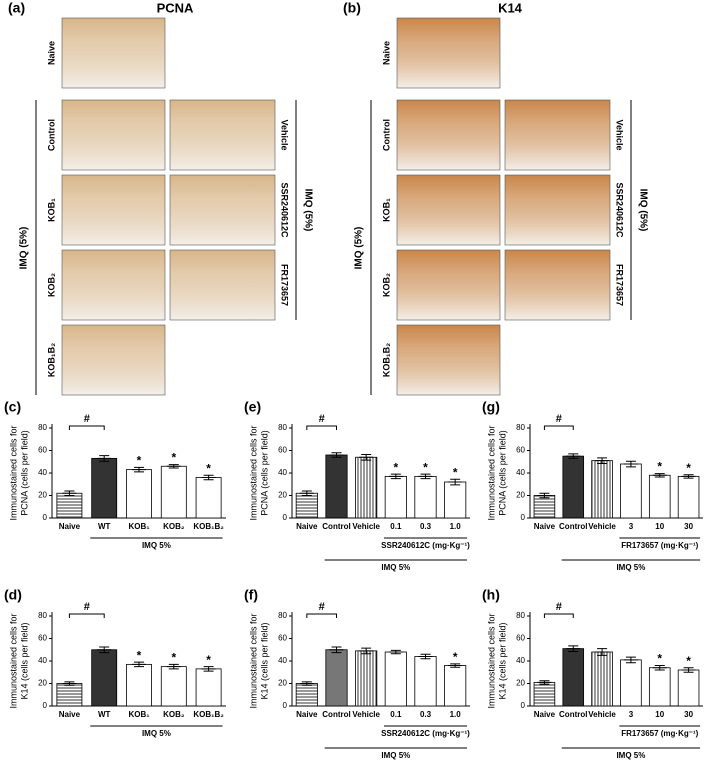  What do you see at coordinates (104, 714) in the screenshot?
I see `x-tick-label: WT` at bounding box center [104, 714].